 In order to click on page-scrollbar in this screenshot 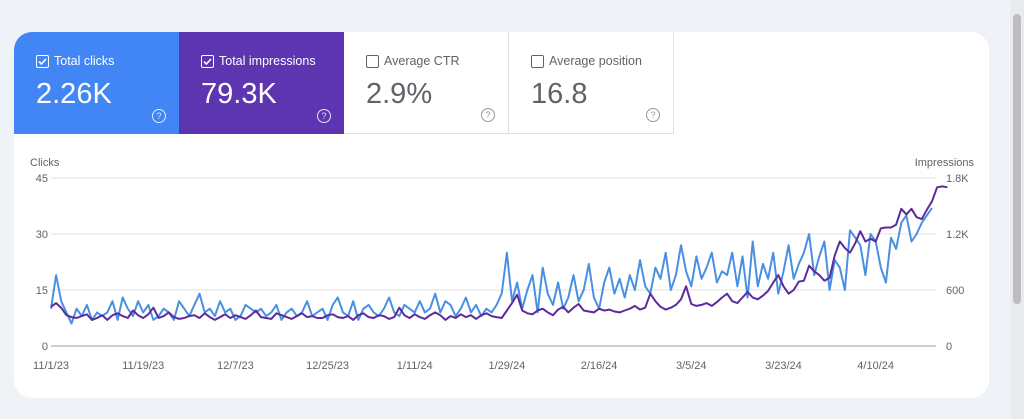, I will do `click(1017, 209)`.